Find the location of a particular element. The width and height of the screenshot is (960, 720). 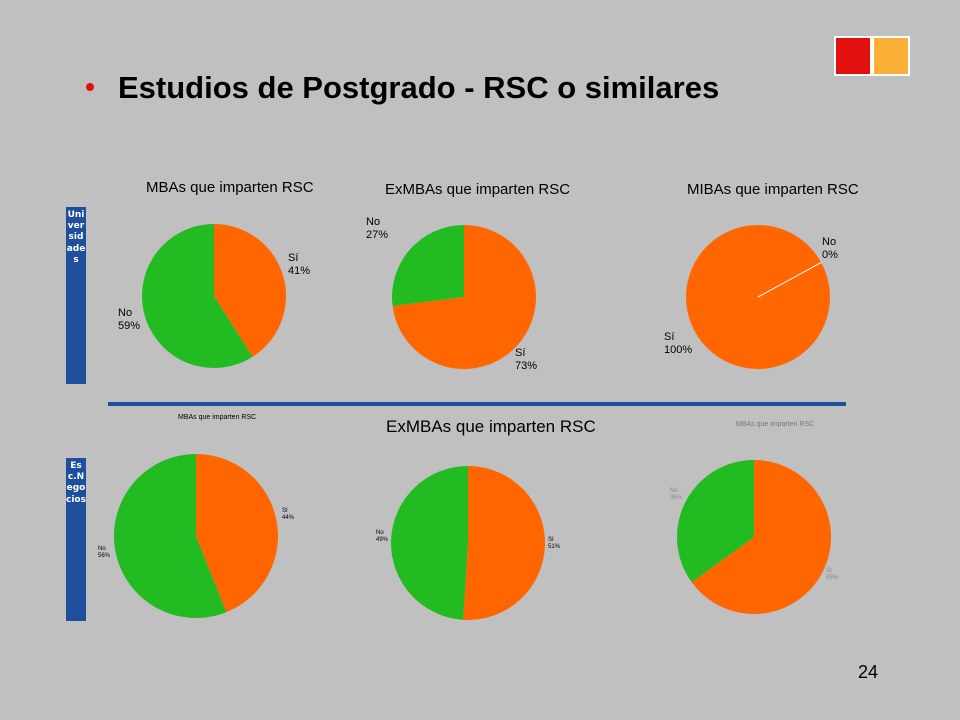

chart-title-negocios-exmba: ExMBAs que imparten RSC is located at coordinates (491, 426).